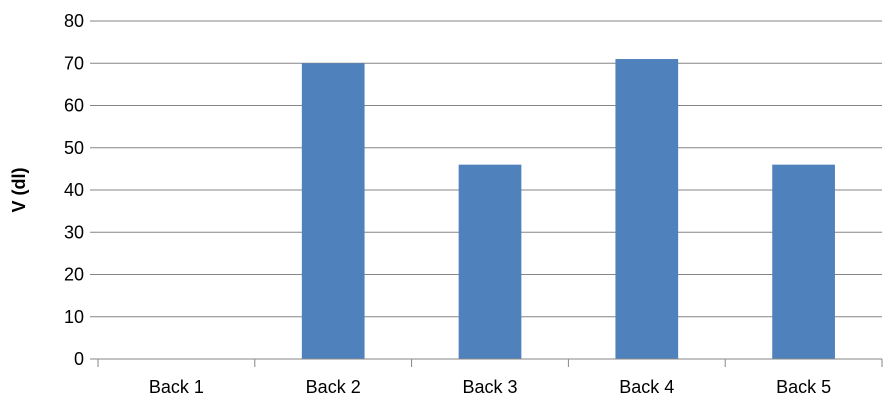 This screenshot has width=892, height=405. Describe the element at coordinates (74, 148) in the screenshot. I see `y-tick-label-50: 50` at that location.